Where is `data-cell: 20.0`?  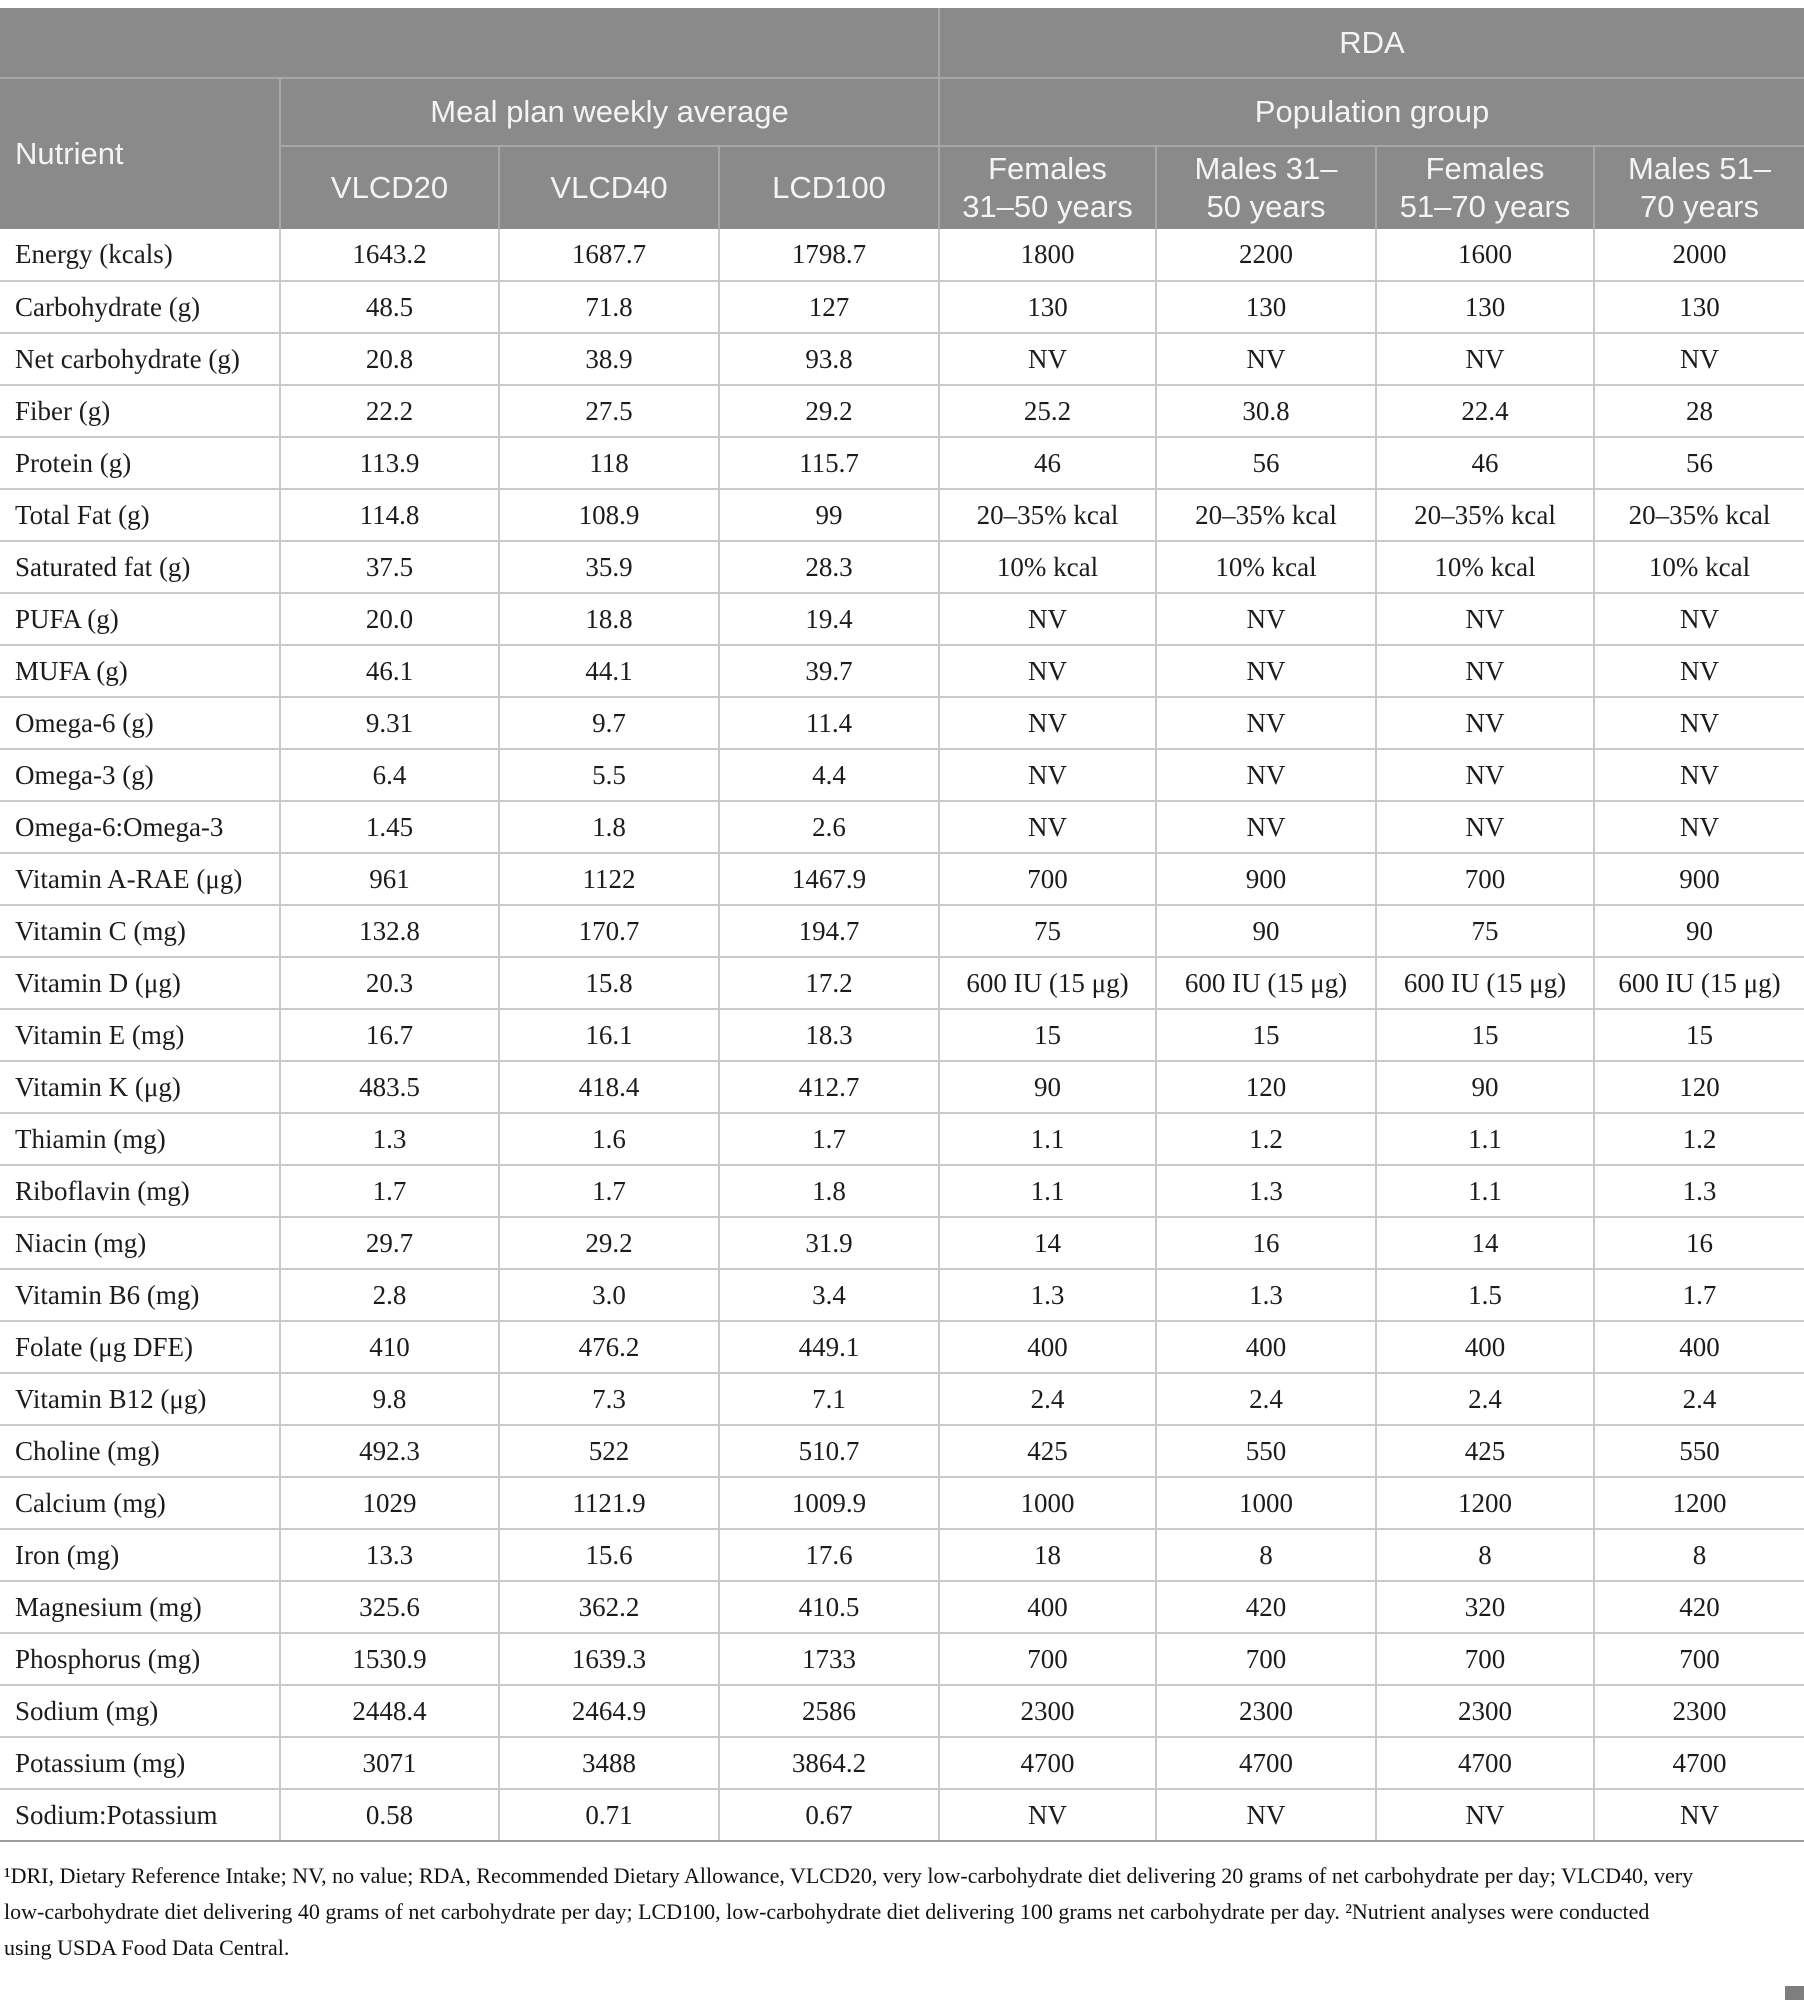
data-cell: 20.0 is located at coordinates (390, 619).